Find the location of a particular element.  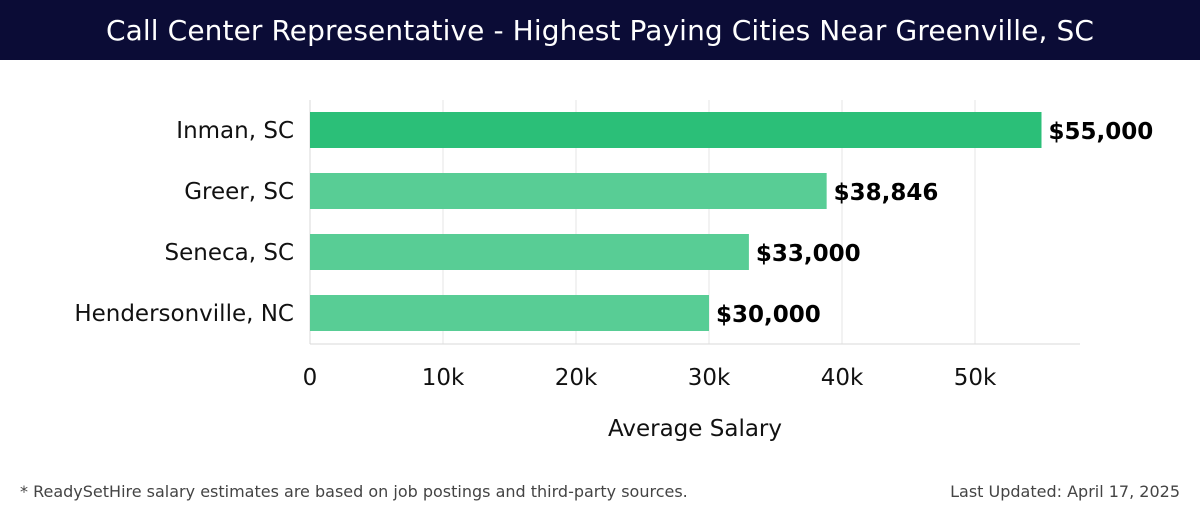

x-tick-label-4: 40k is located at coordinates (842, 378).